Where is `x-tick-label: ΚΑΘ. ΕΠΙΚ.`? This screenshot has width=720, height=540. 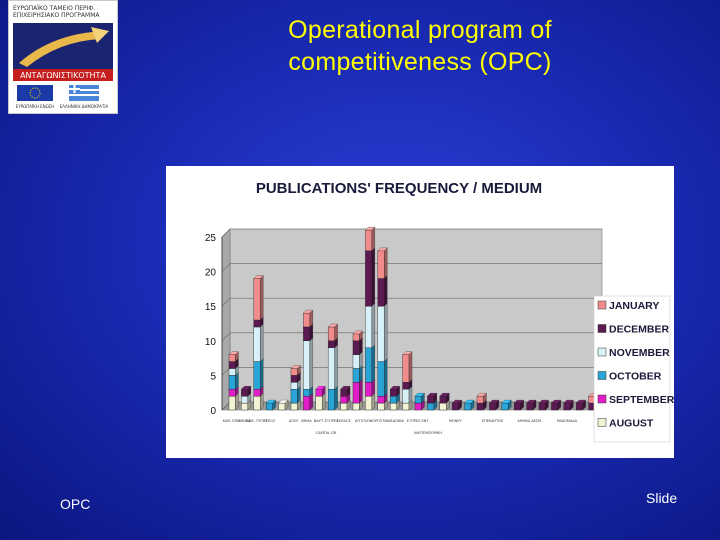 x-tick-label: ΚΑΘ. ΕΠΙΚ. is located at coordinates (232, 421).